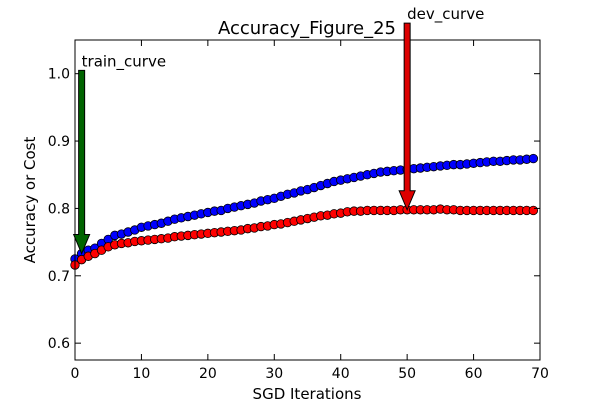 Image resolution: width=600 pixels, height=400 pixels. Describe the element at coordinates (124, 61) in the screenshot. I see `train-curve-annotation-label: train_curve` at that location.